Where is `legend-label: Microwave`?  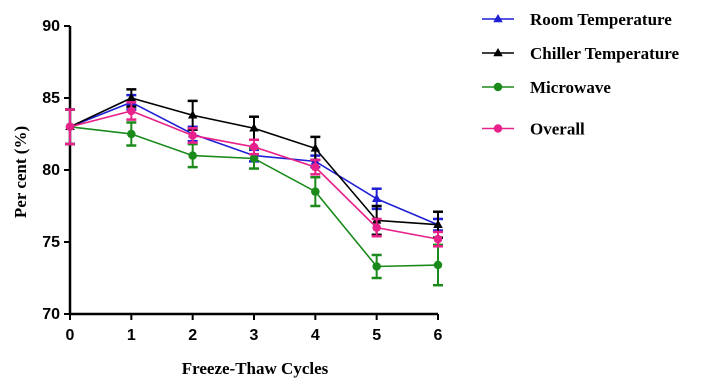
legend-label: Microwave is located at coordinates (570, 87).